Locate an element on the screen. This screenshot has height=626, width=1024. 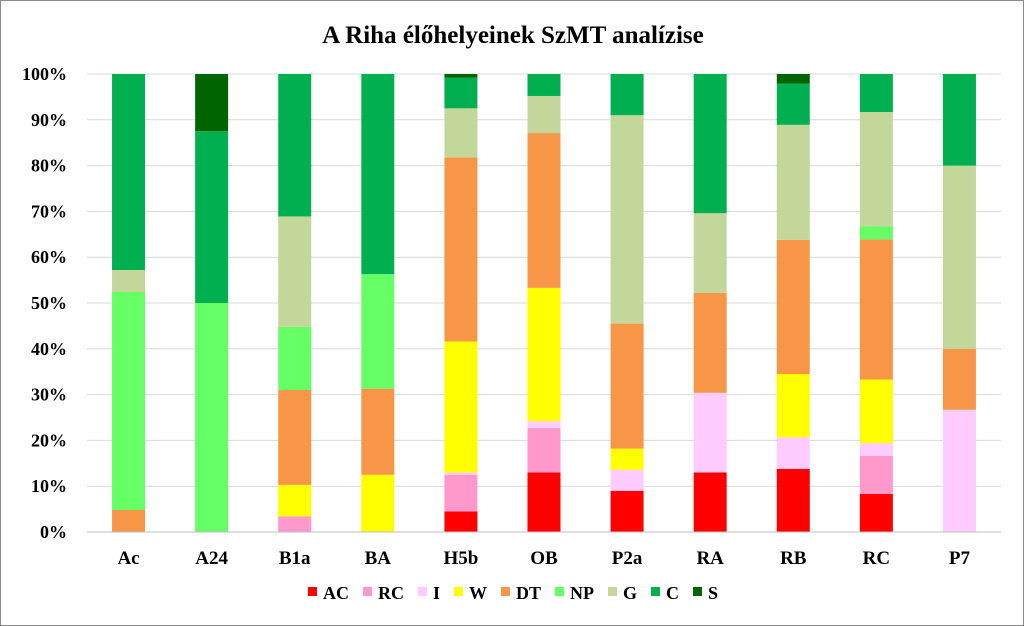
y-tick-label: 30% is located at coordinates (49, 395).